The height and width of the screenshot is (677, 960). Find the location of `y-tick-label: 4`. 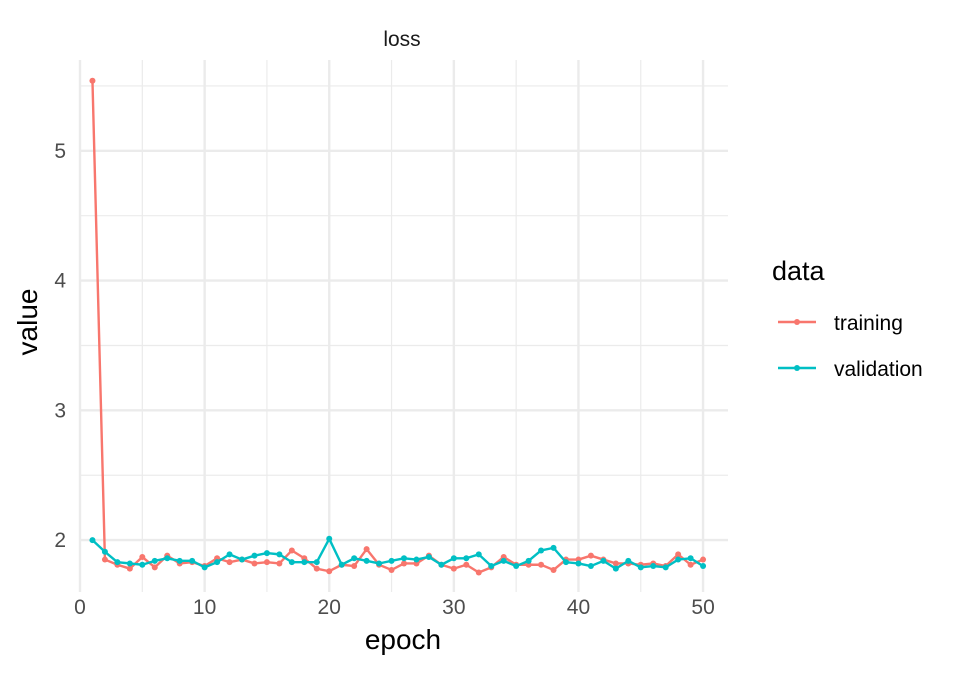

y-tick-label: 4 is located at coordinates (60, 281).